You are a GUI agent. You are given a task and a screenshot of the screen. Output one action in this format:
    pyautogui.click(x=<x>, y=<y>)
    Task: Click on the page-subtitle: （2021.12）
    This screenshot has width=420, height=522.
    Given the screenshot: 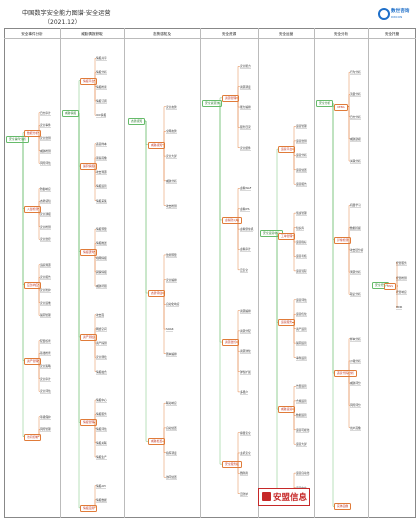 What is the action you would take?
    pyautogui.click(x=62, y=22)
    